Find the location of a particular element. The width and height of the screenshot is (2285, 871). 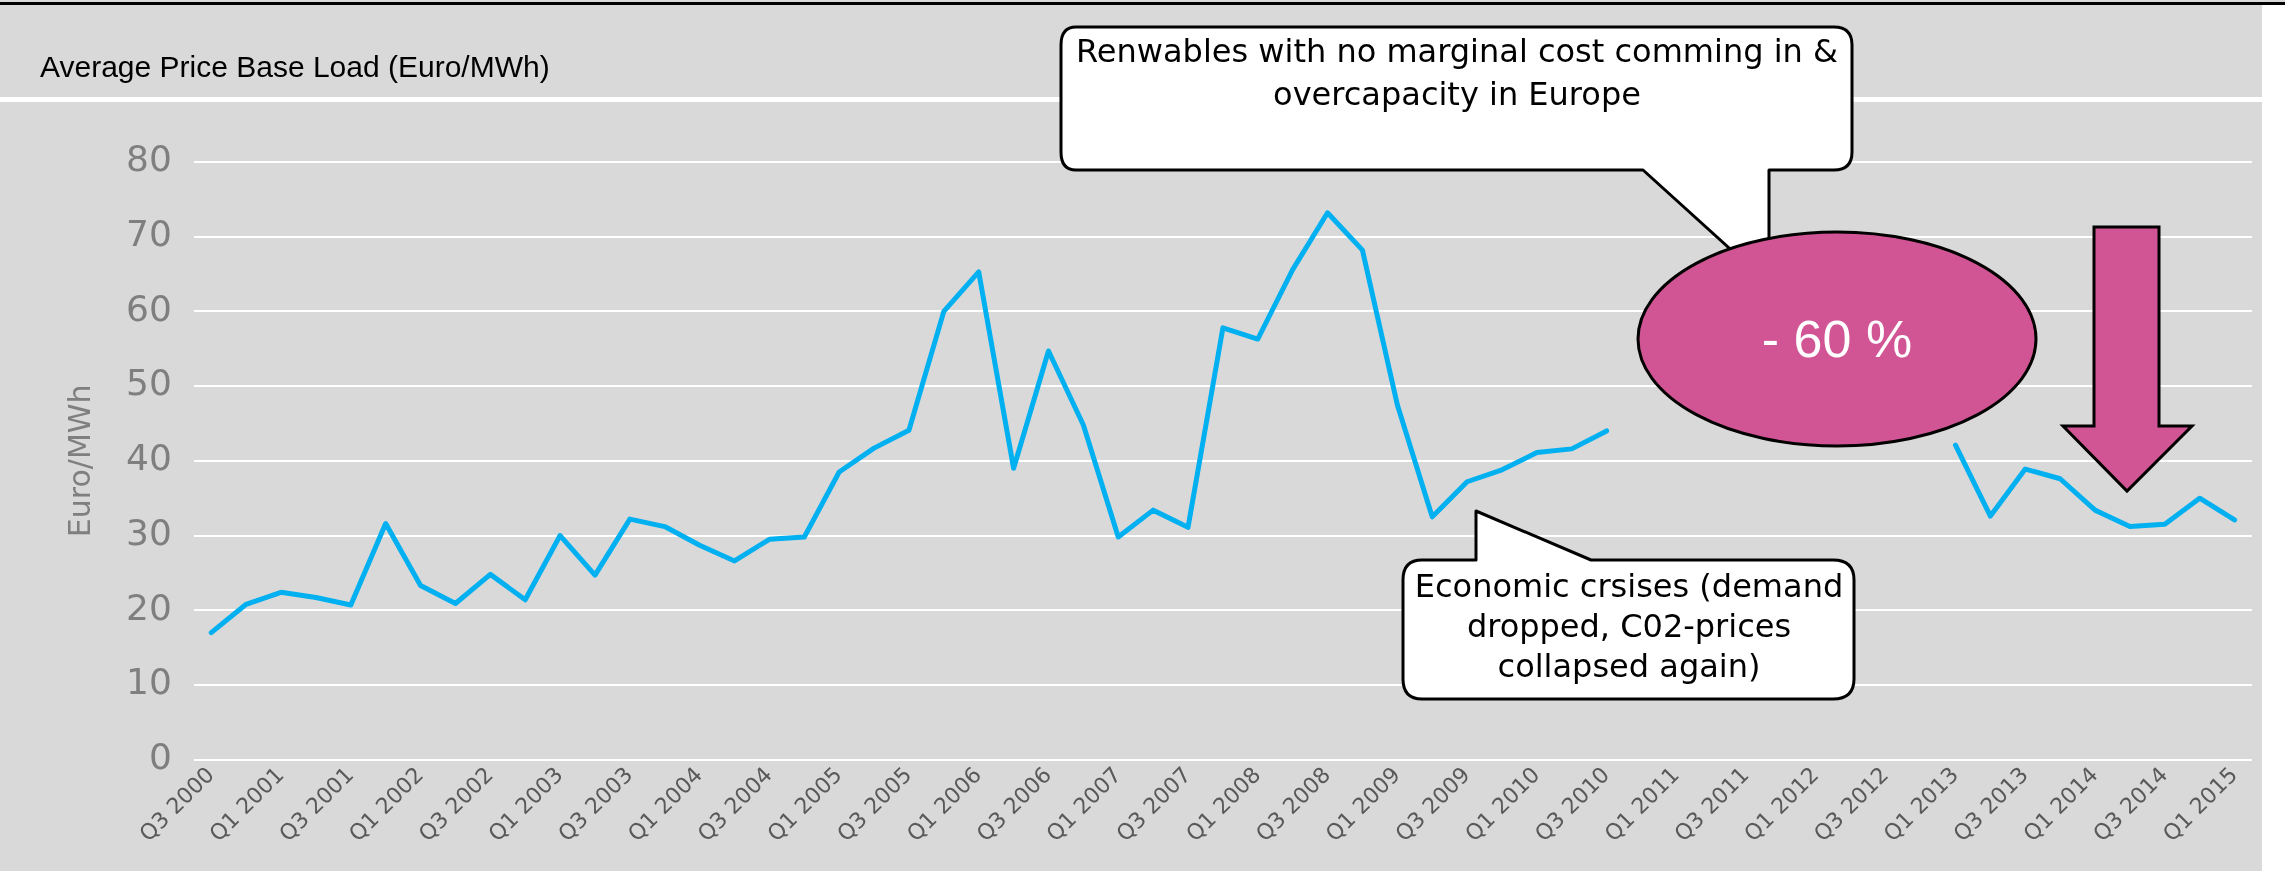

y-tick-label: 30 is located at coordinates (149, 532).